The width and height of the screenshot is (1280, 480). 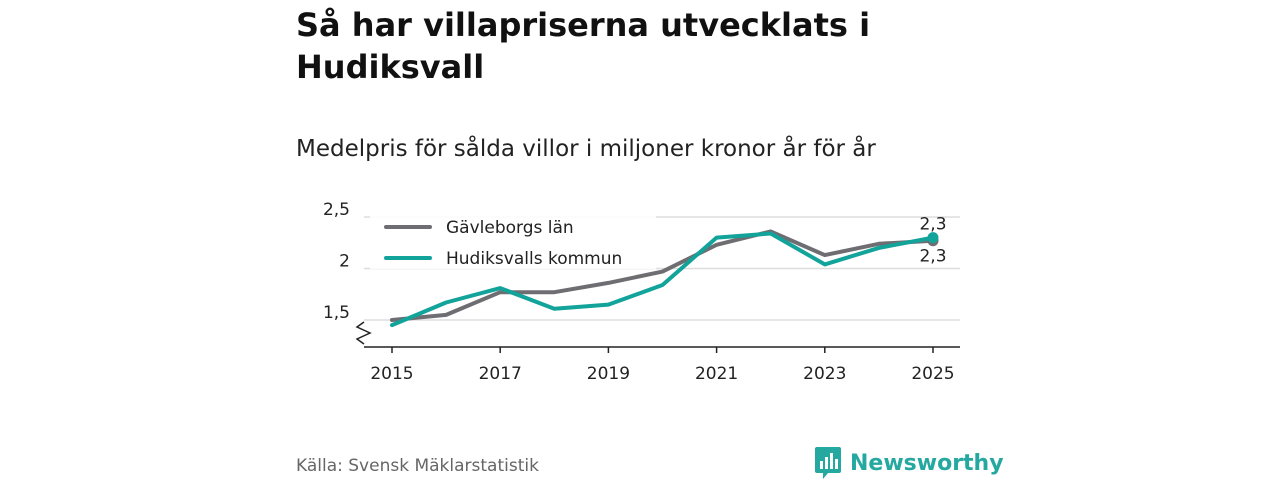 I want to click on newsworthy-logo: Newsworthy, so click(x=909, y=463).